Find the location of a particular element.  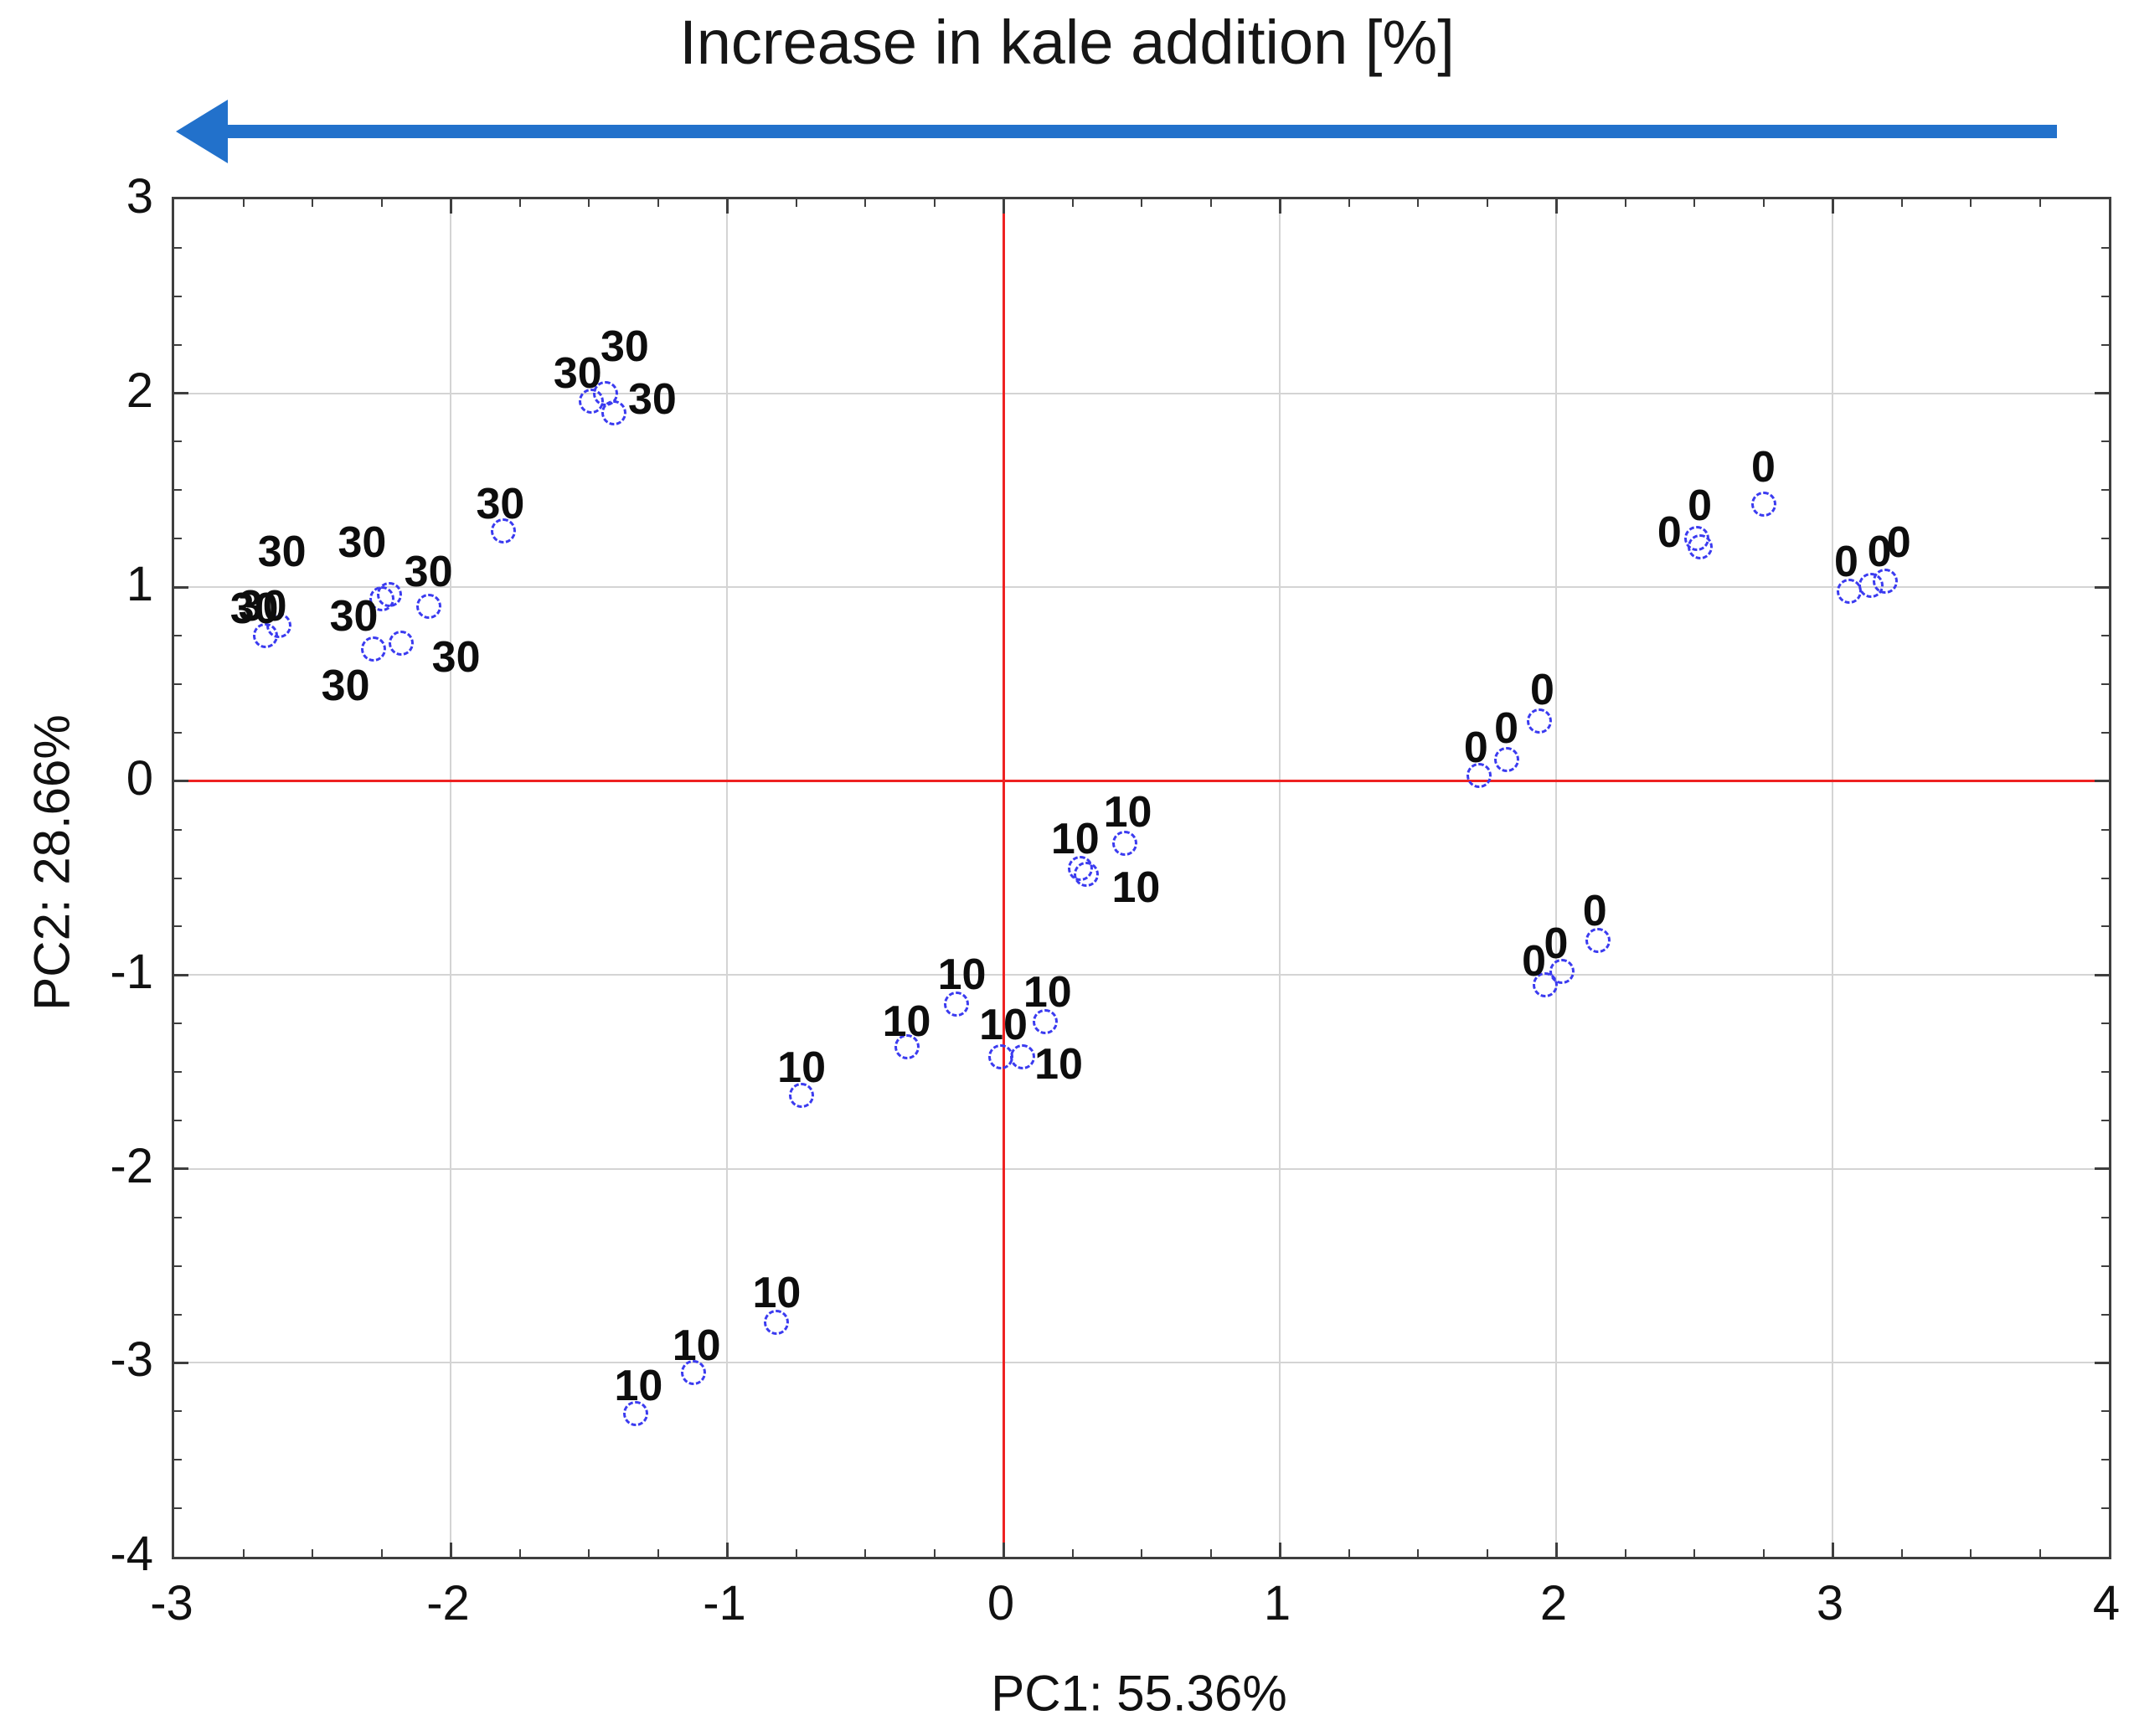

x-tick-label: 4 is located at coordinates (2106, 1603).